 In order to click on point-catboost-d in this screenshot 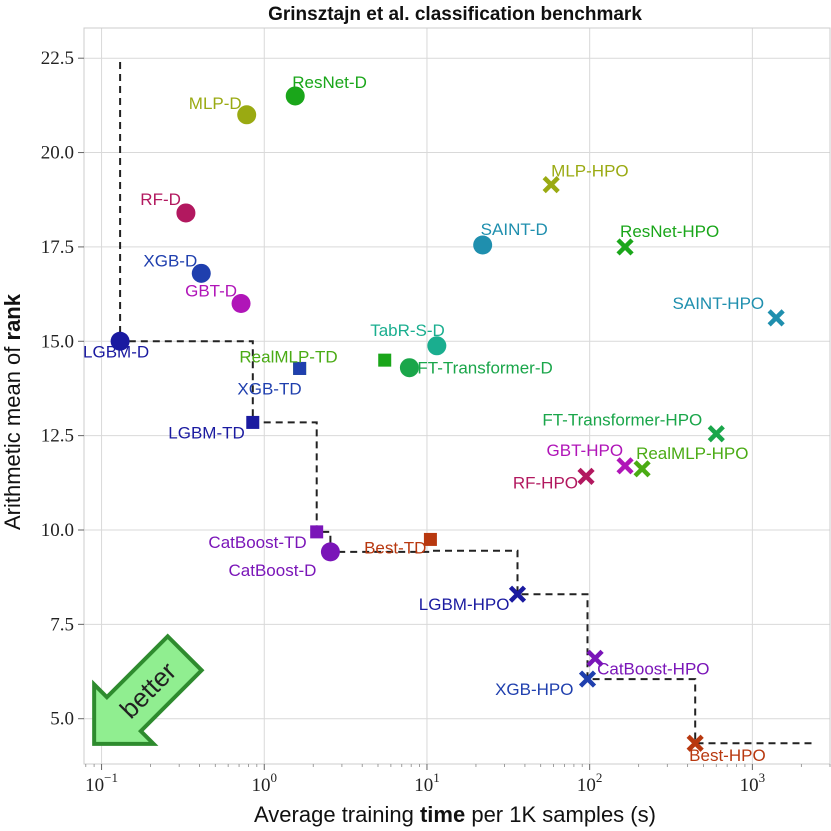, I will do `click(330, 552)`.